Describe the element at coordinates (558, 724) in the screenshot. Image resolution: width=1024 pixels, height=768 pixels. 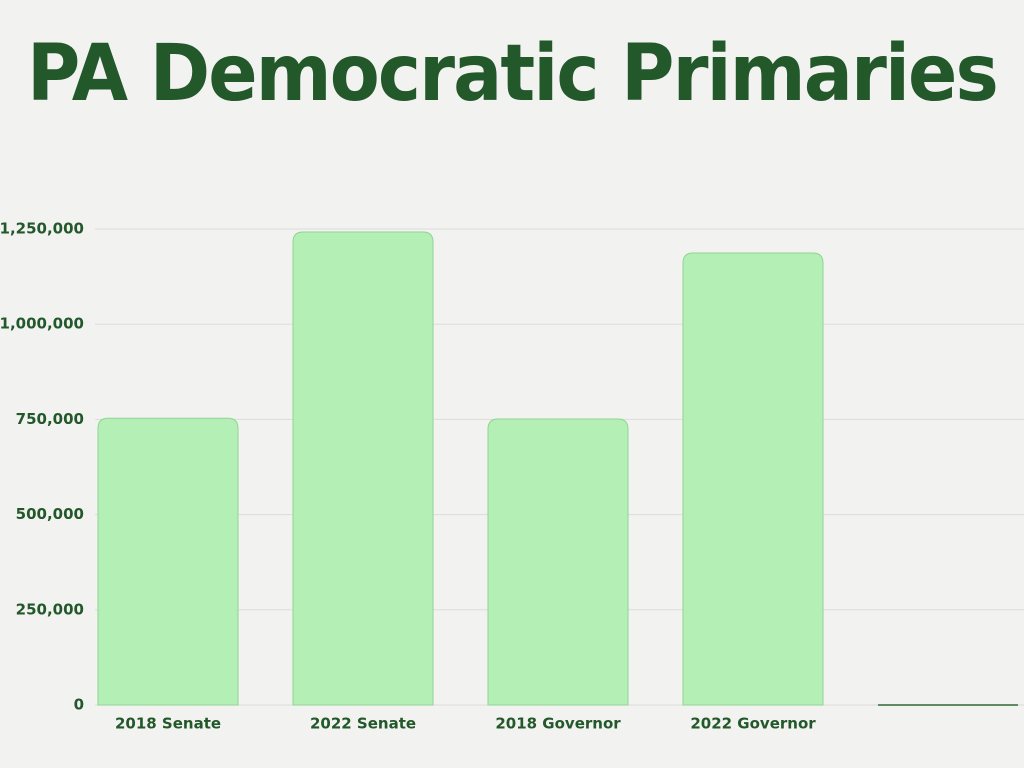
I see `x-tick-label: 2018 Governor` at that location.